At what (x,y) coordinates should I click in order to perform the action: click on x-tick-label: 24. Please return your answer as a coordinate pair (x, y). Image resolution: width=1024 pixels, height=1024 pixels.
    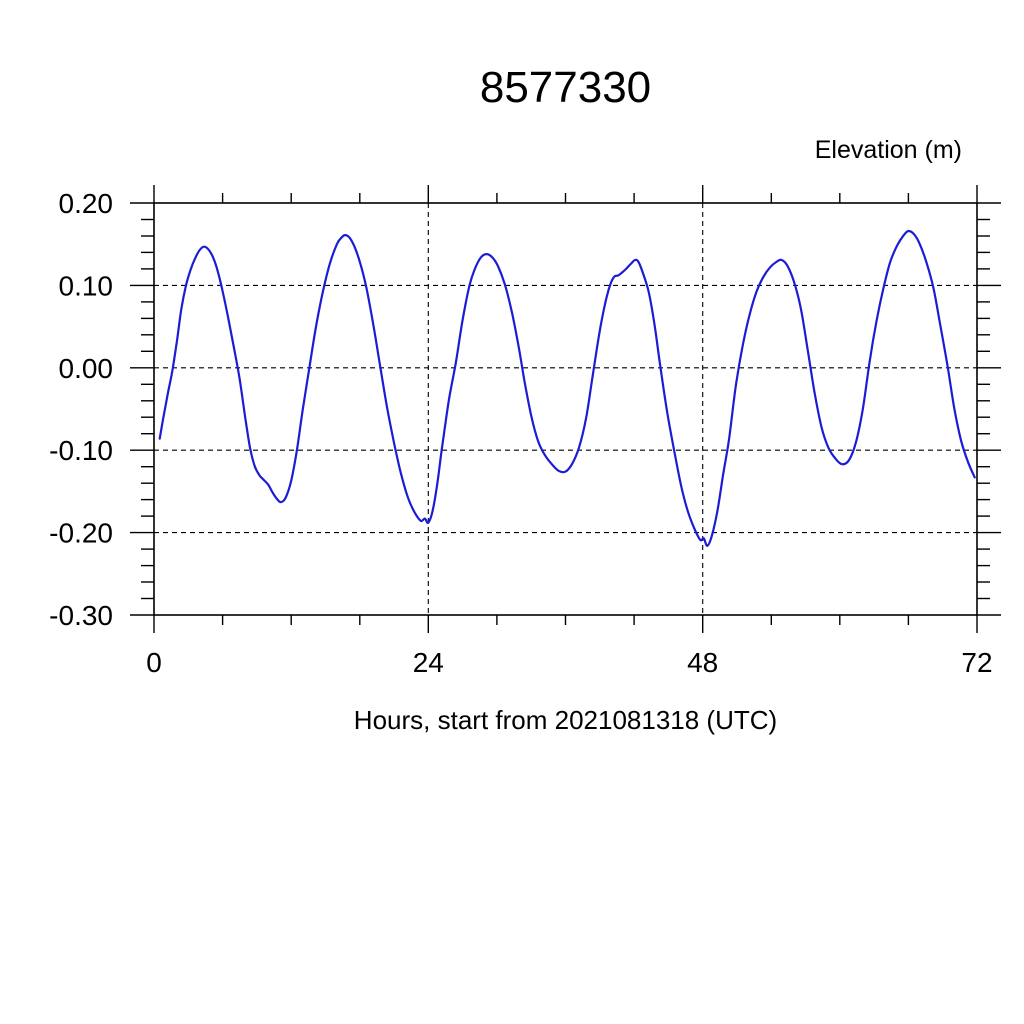
    Looking at the image, I should click on (428, 662).